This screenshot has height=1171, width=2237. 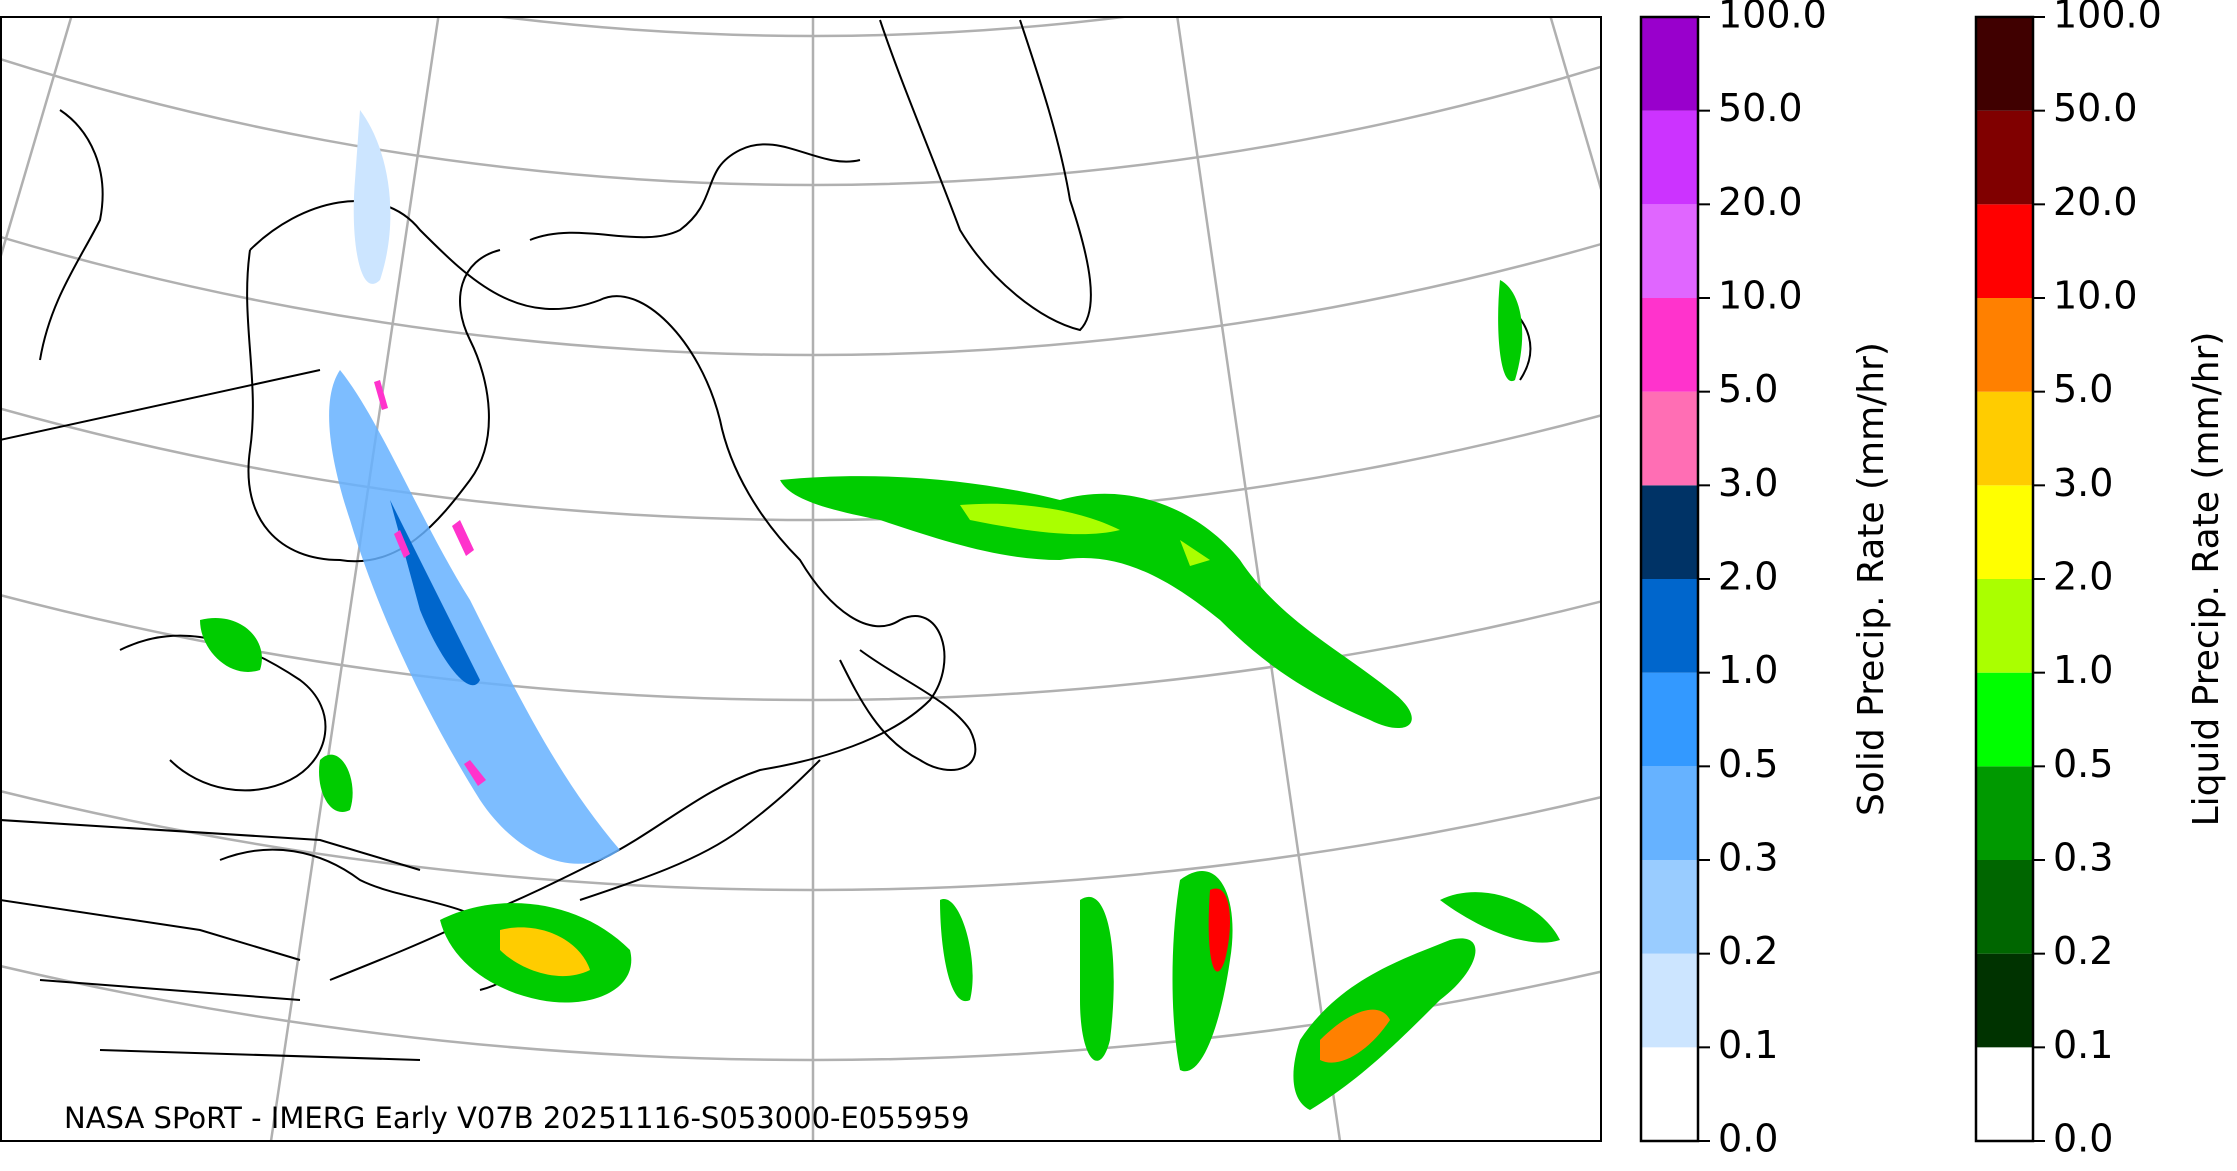 What do you see at coordinates (1871, 579) in the screenshot?
I see `colorbar-label: Solid Precip. Rate (mm/hr)` at bounding box center [1871, 579].